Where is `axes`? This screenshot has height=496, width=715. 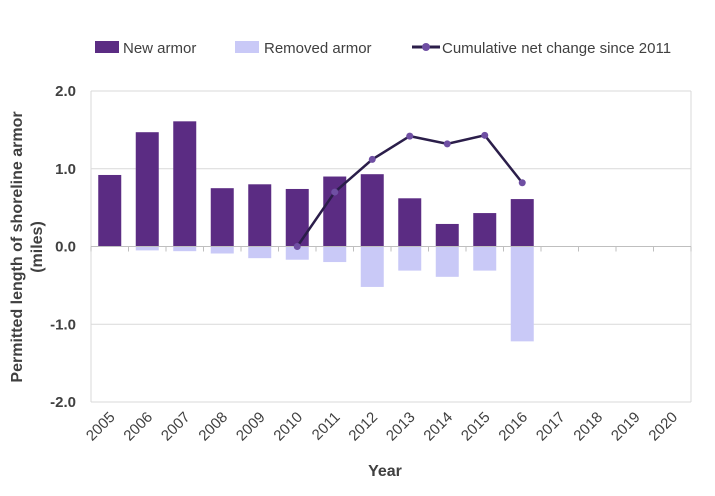 axes is located at coordinates (391, 249).